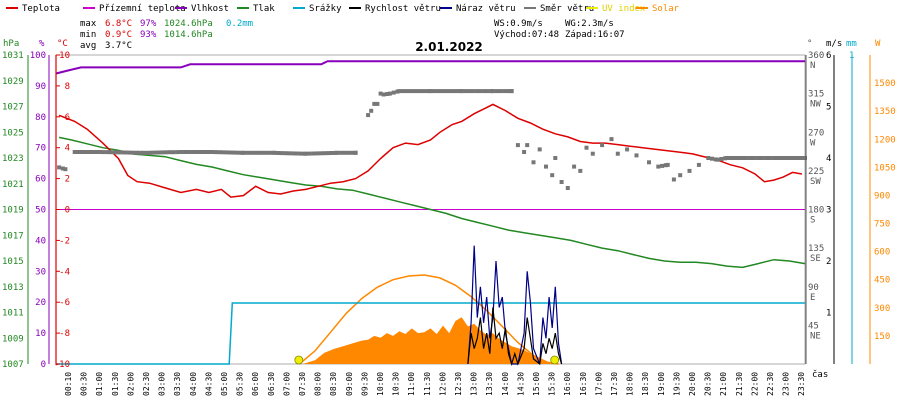 The height and width of the screenshot is (400, 900). I want to click on axis-mm-label: mm, so click(851, 44).